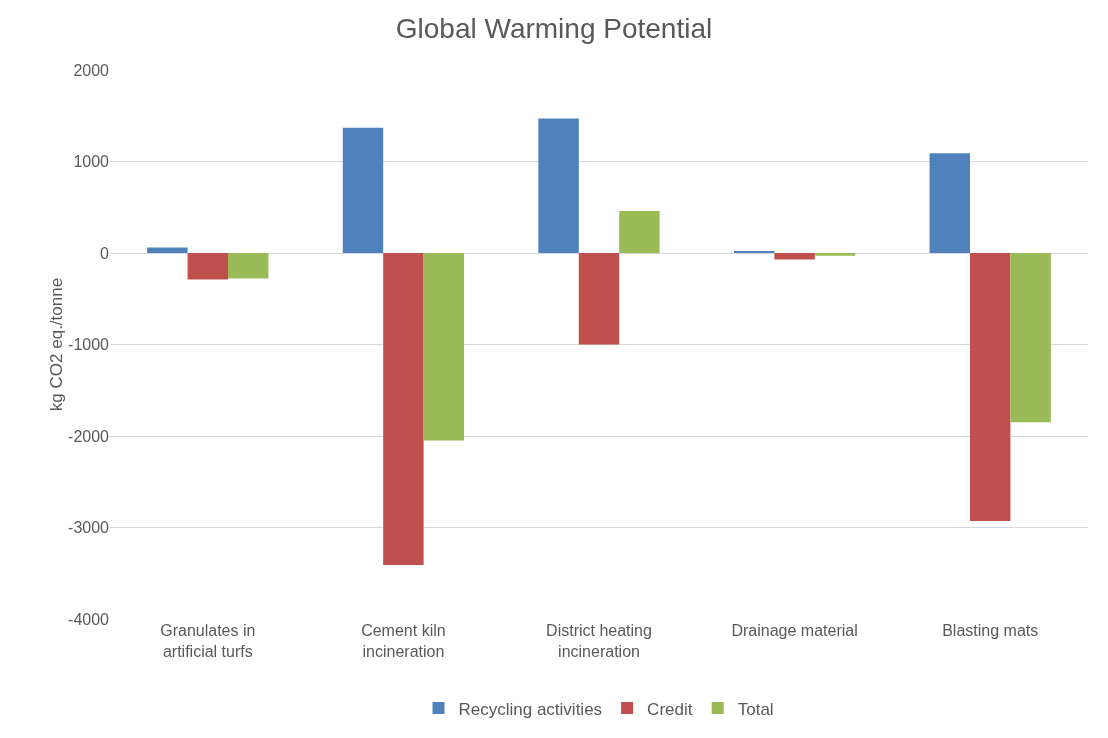 The image size is (1108, 738). Describe the element at coordinates (105, 253) in the screenshot. I see `y-tick-label: 0` at that location.